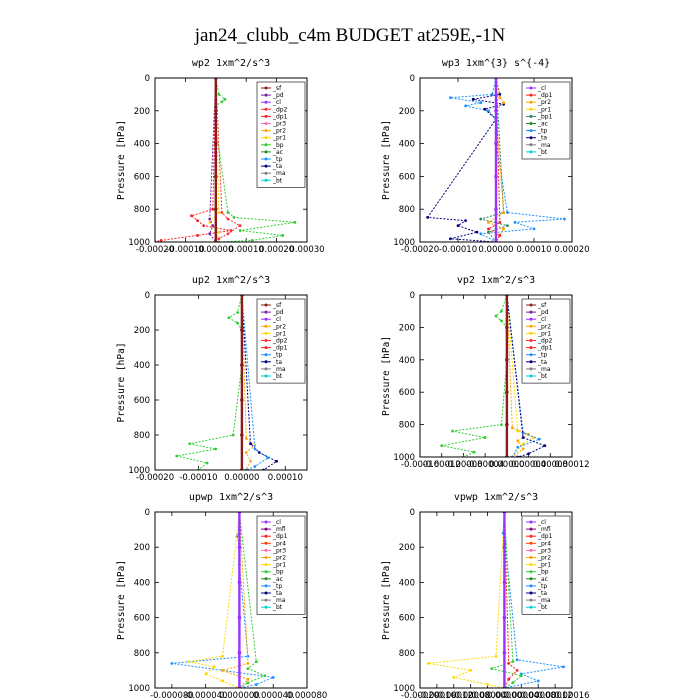  What do you see at coordinates (538, 695) in the screenshot?
I see `x-tick-label: 0.00008` at bounding box center [538, 695].